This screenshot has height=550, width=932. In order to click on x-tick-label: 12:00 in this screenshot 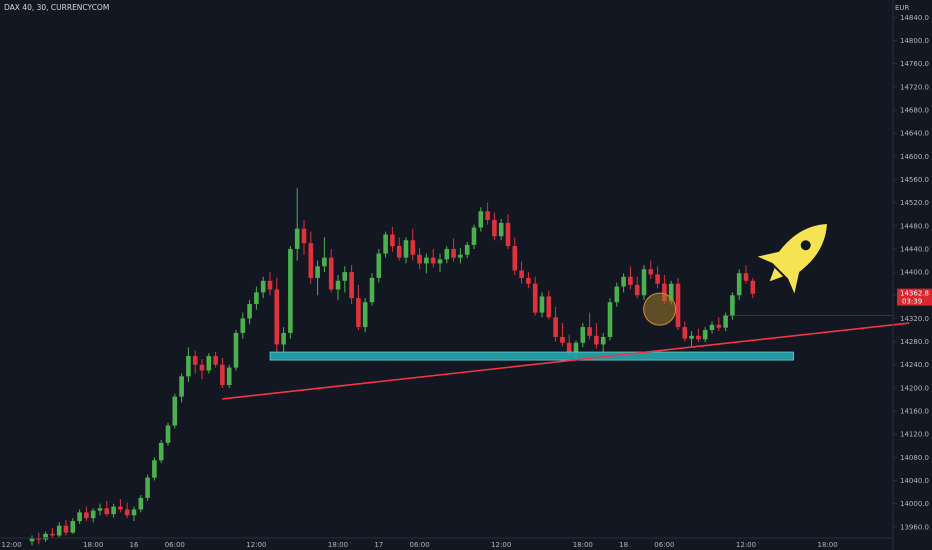, I will do `click(12, 545)`.